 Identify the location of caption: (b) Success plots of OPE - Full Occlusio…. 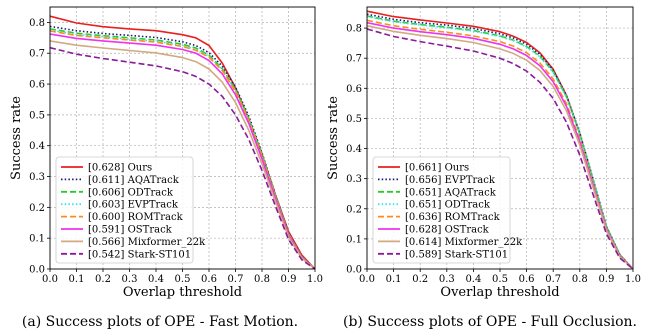
(490, 322).